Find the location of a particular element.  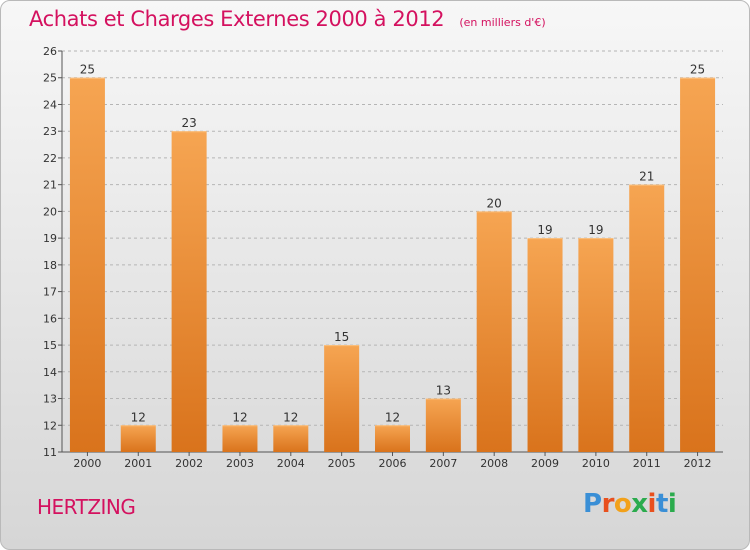

logo-letter: x is located at coordinates (639, 504).